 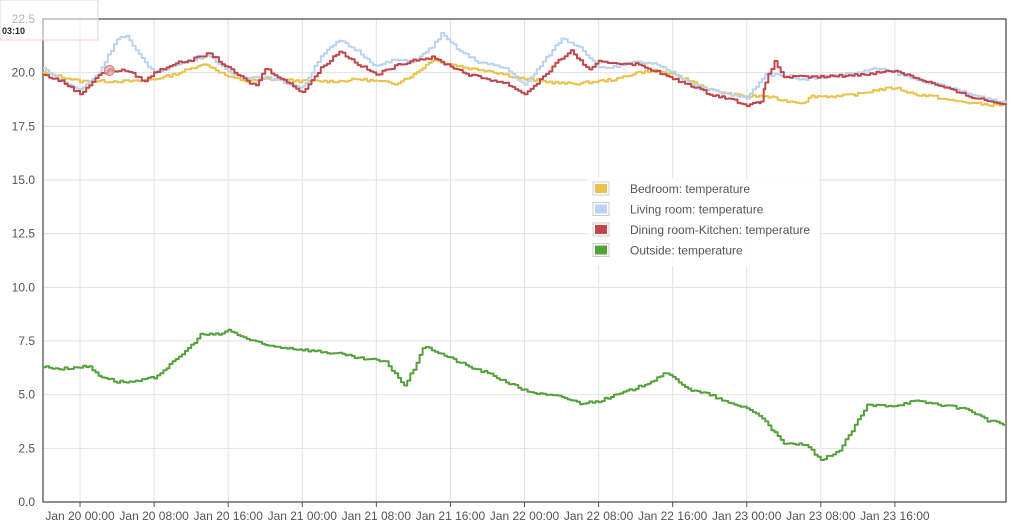 I want to click on y-tick-label: 15.0, so click(x=24, y=180).